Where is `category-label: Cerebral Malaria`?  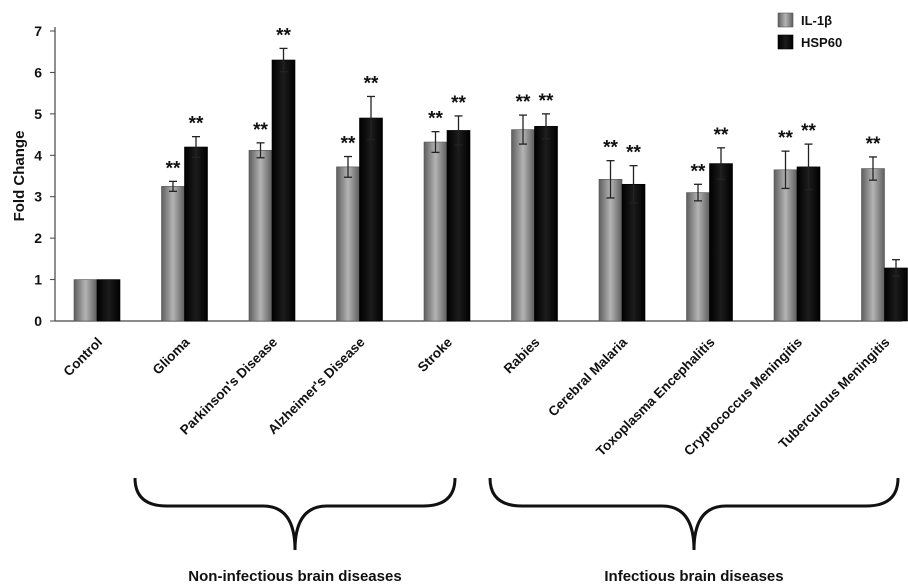
category-label: Cerebral Malaria is located at coordinates (587, 376).